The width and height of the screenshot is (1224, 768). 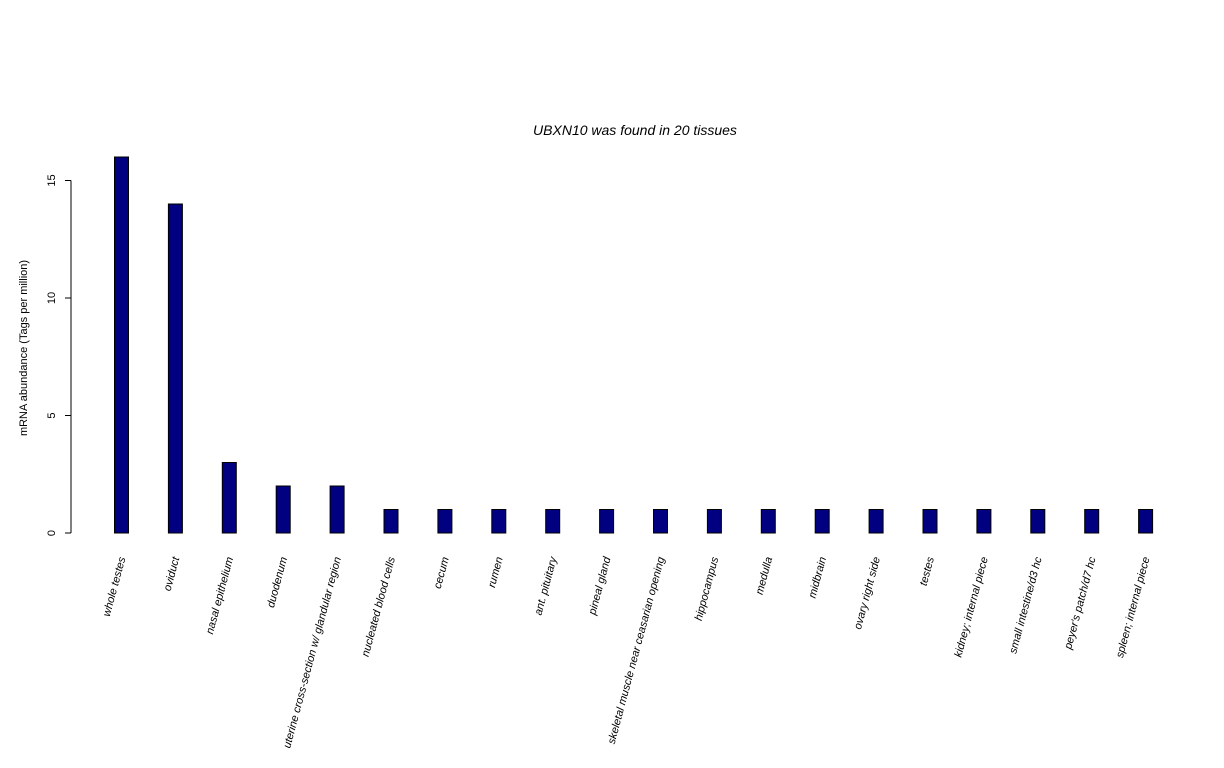 What do you see at coordinates (379, 606) in the screenshot?
I see `x-category-label: nucleated blood cells` at bounding box center [379, 606].